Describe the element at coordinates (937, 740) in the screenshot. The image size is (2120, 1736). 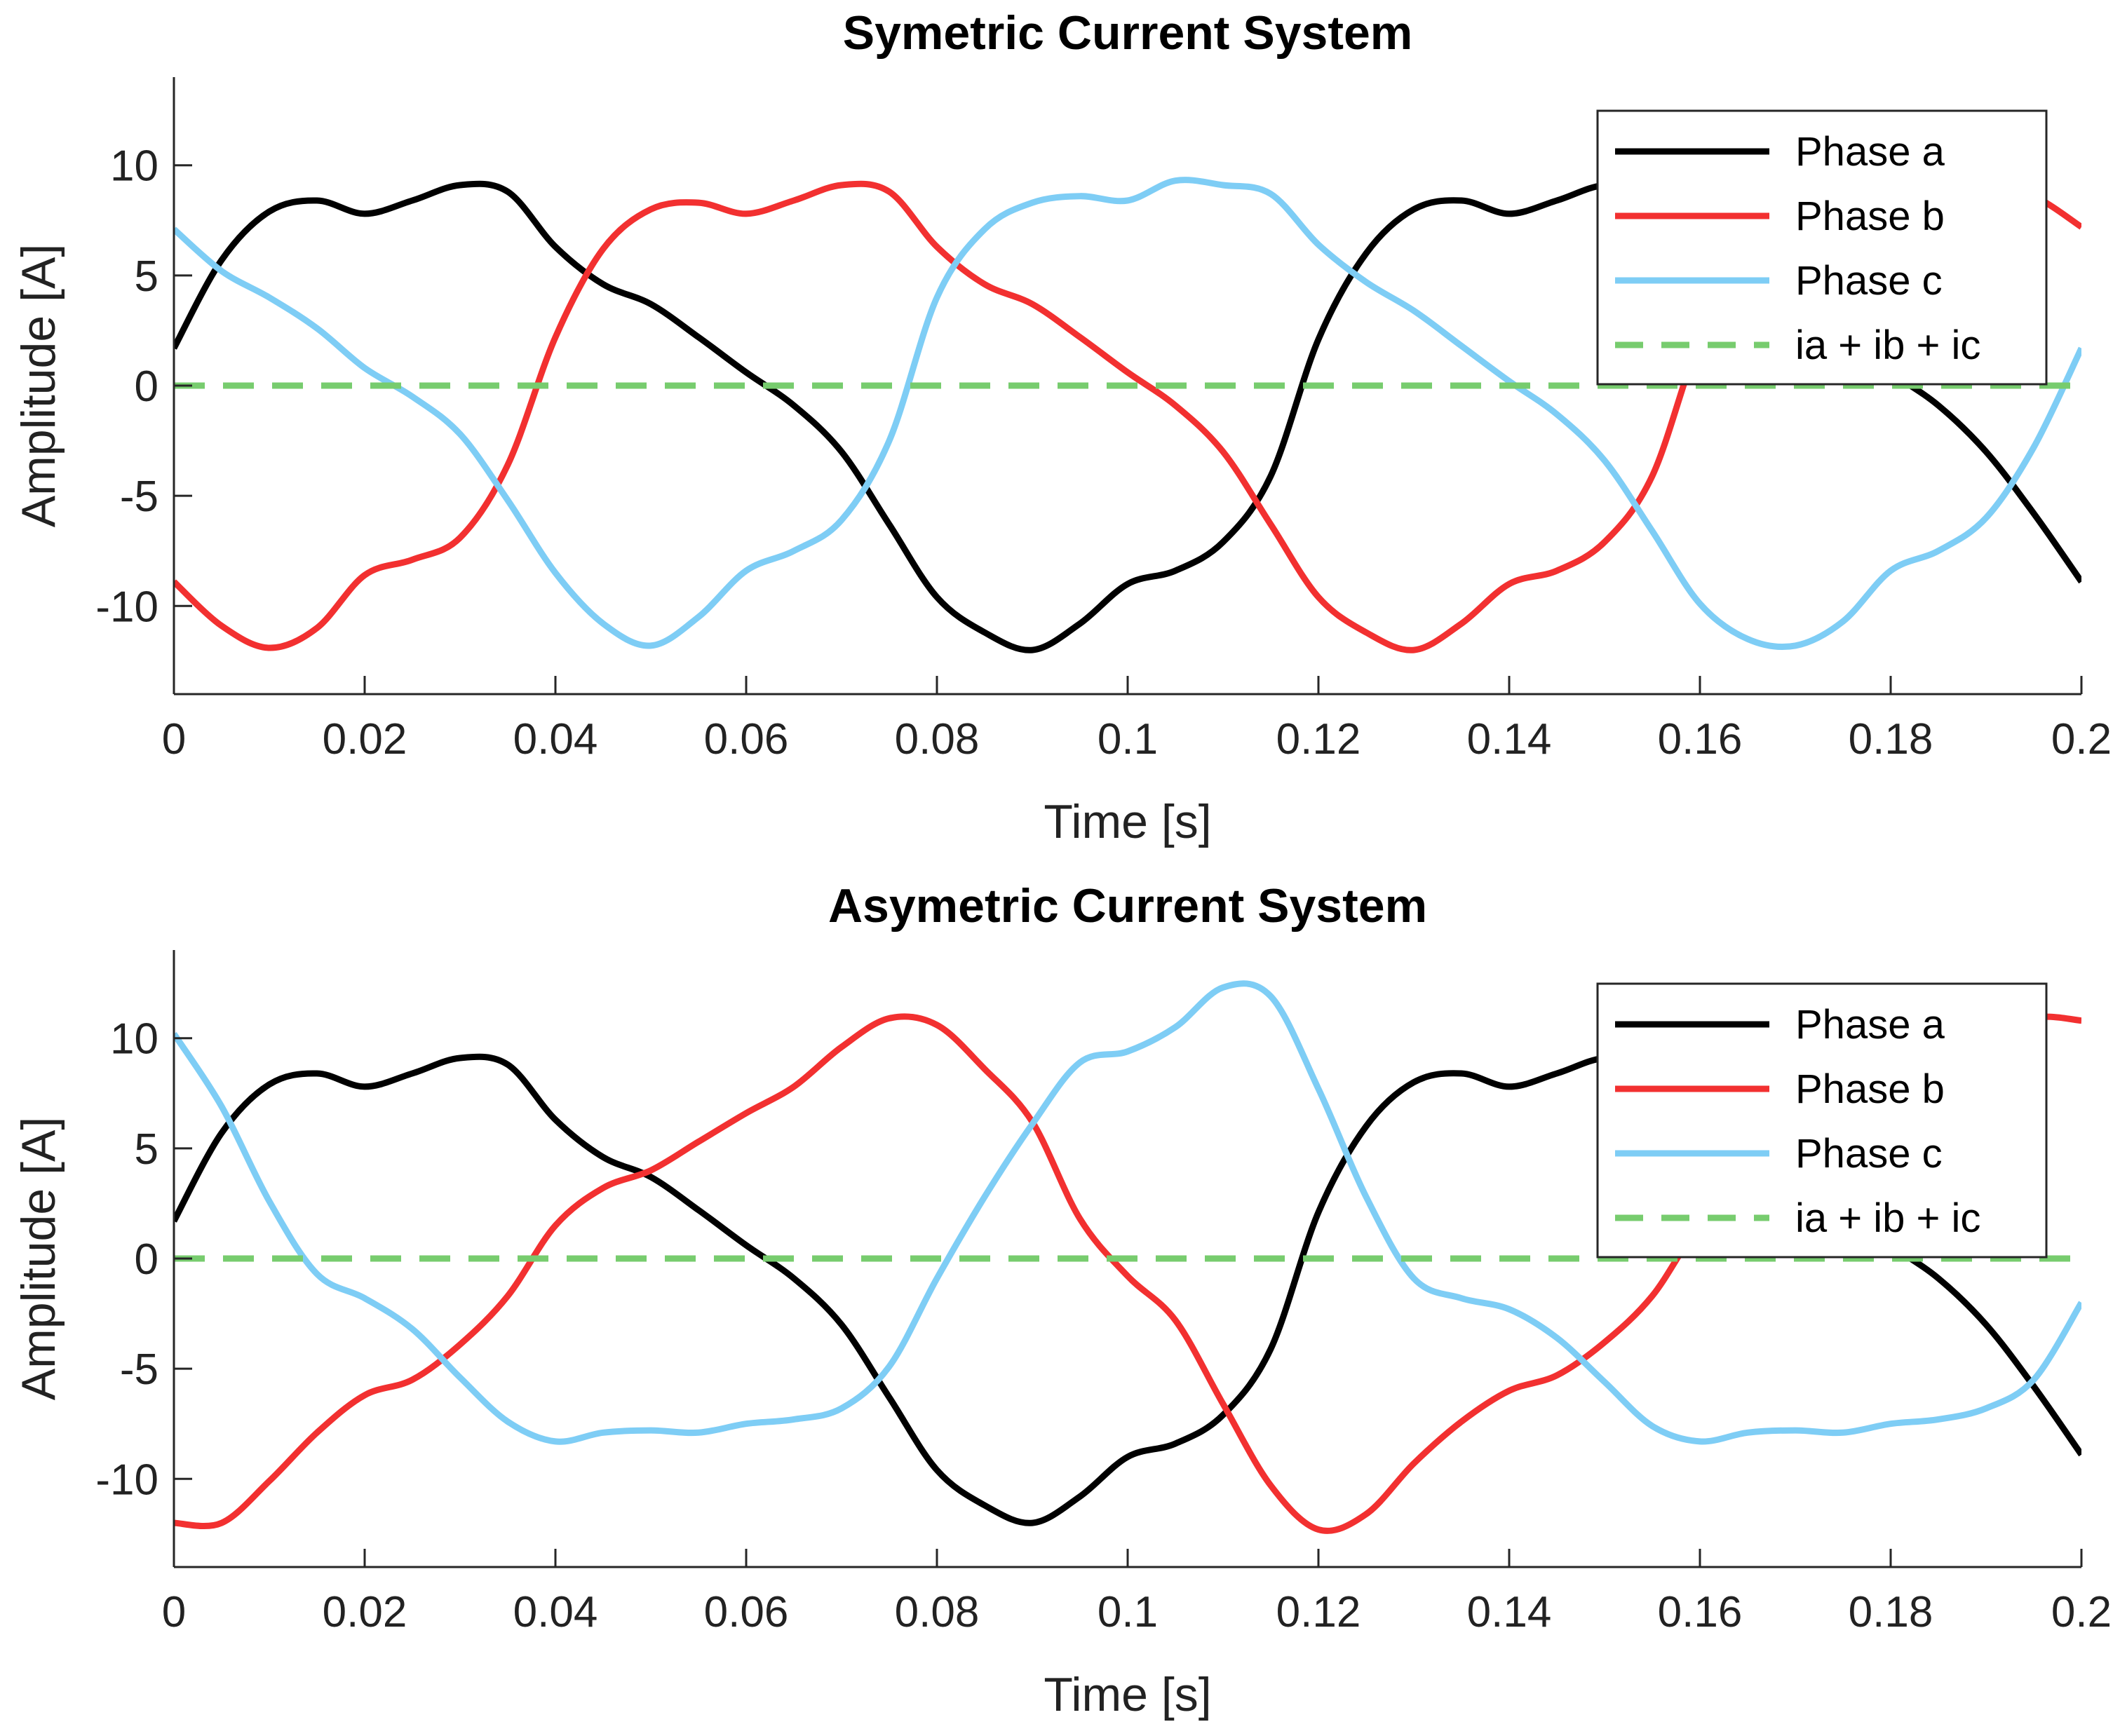
I see `sym-x-tick-label: 0.08` at that location.